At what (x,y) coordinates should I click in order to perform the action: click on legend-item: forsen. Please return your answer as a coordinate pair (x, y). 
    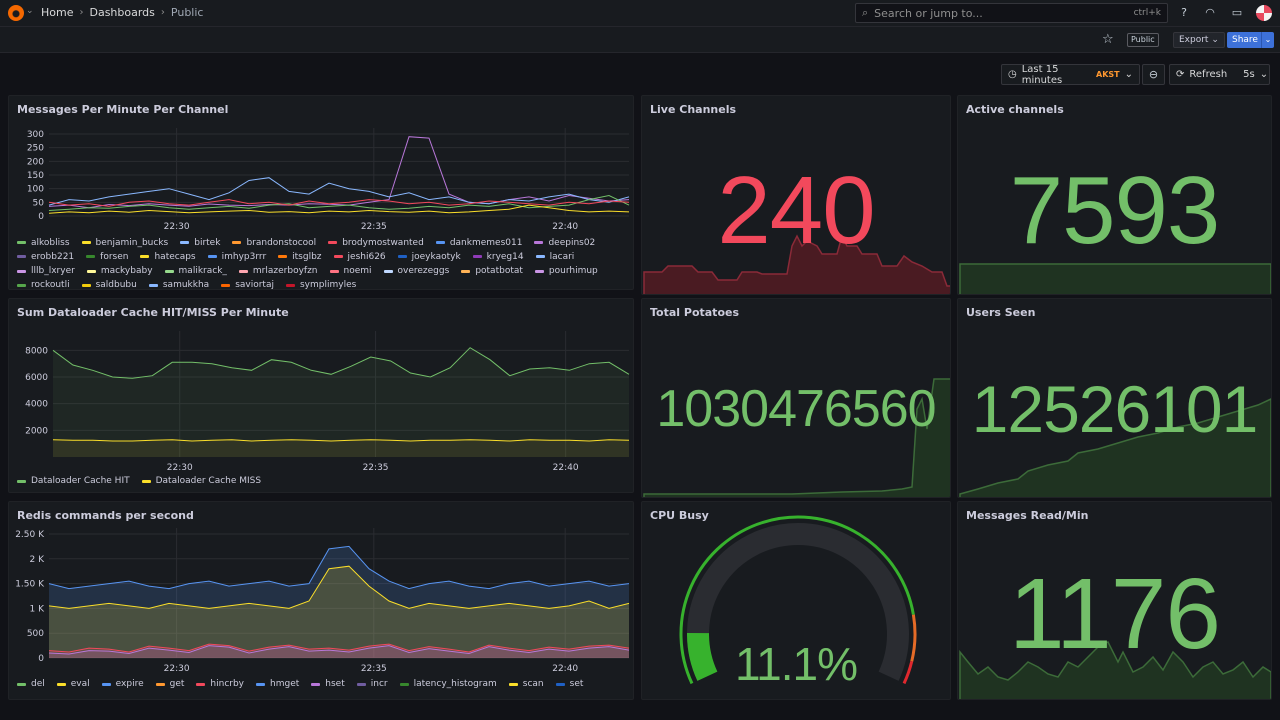
    Looking at the image, I should click on (107, 256).